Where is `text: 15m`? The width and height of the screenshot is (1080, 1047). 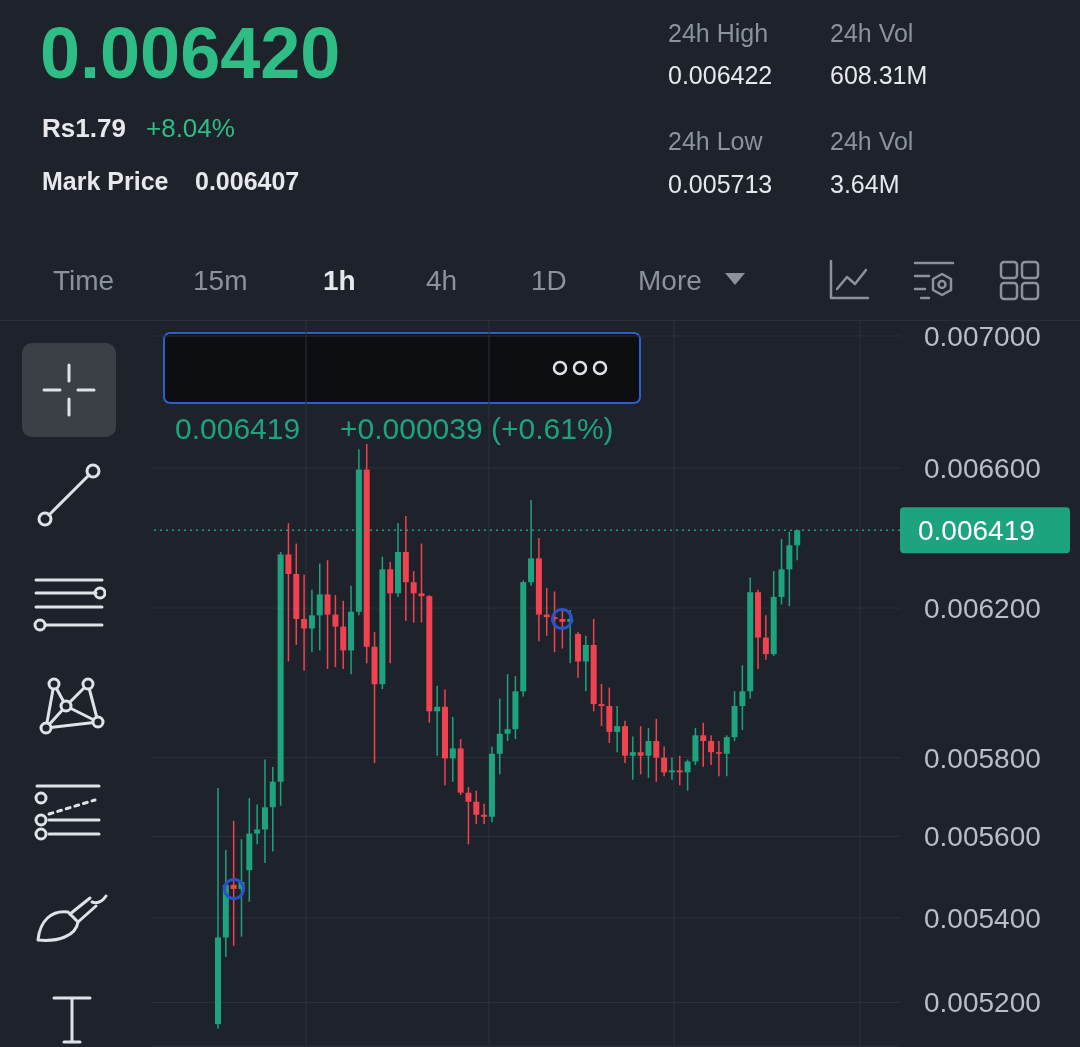 text: 15m is located at coordinates (220, 281).